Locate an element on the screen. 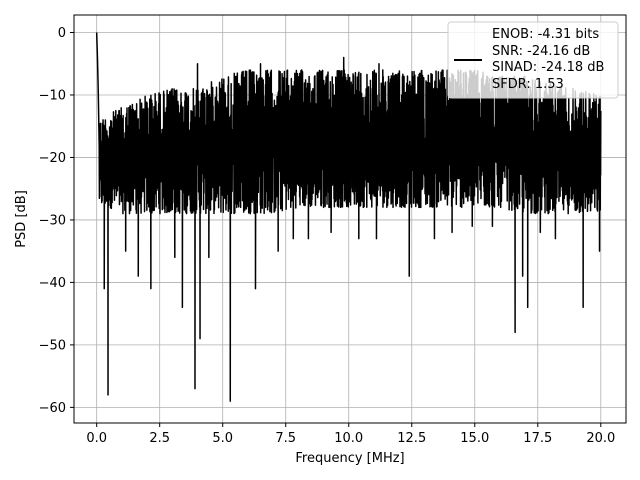 The image size is (640, 480). y-tick-label: −10 is located at coordinates (52, 95).